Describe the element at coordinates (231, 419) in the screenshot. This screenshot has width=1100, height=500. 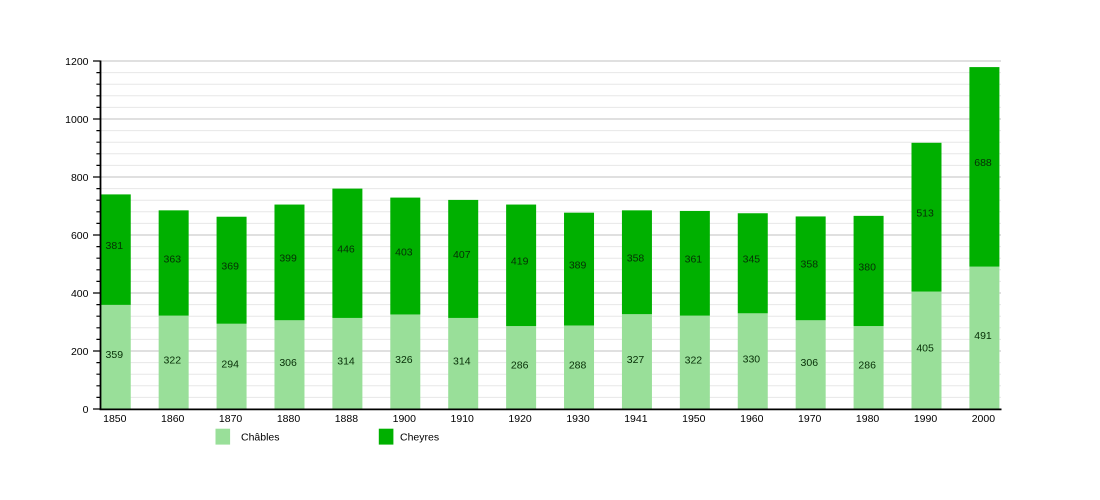
I see `svg-text: 1870` at that location.